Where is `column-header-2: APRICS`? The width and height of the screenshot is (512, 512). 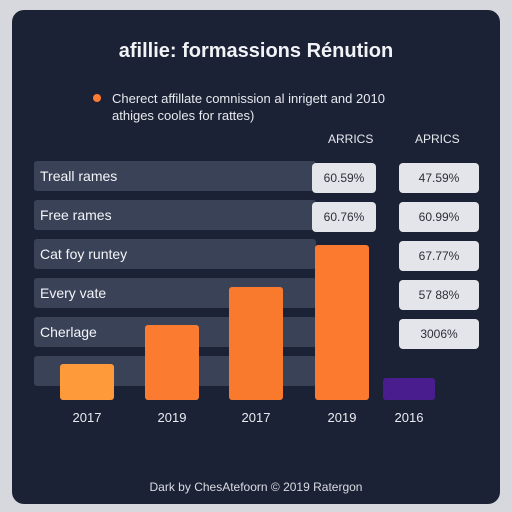 column-header-2: APRICS is located at coordinates (437, 139).